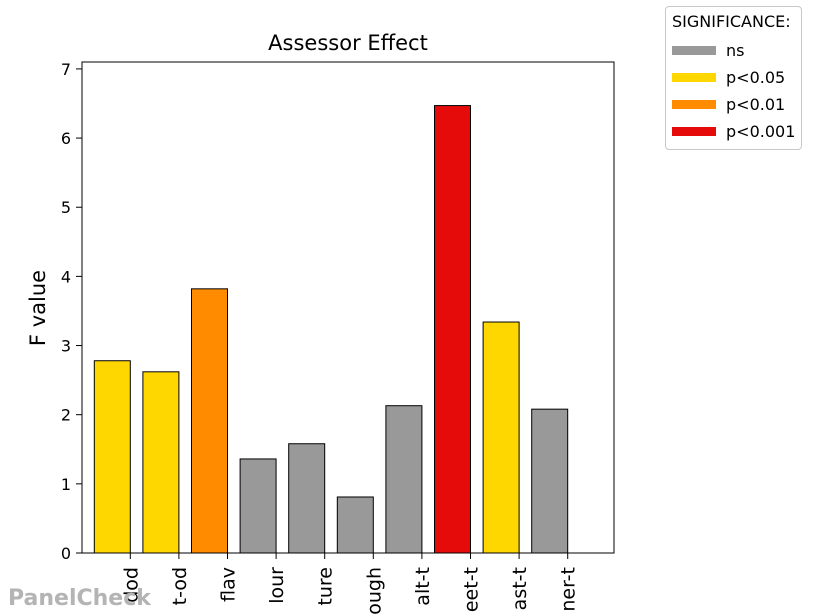 The height and width of the screenshot is (614, 819). What do you see at coordinates (520, 588) in the screenshot?
I see `x-tick-label: ast-t` at bounding box center [520, 588].